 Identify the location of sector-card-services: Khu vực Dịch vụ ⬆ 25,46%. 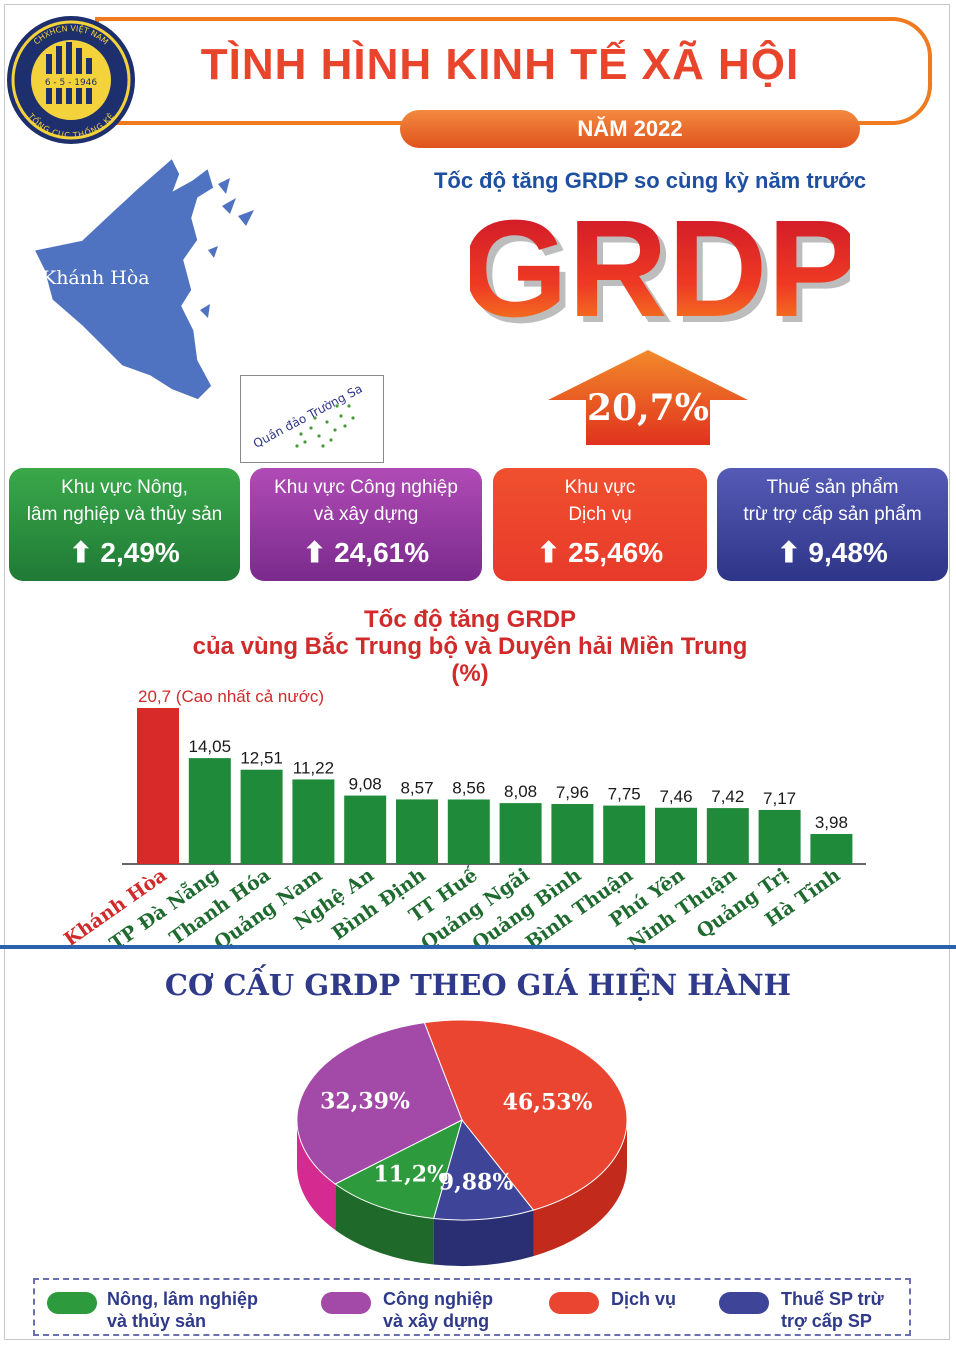
(600, 524).